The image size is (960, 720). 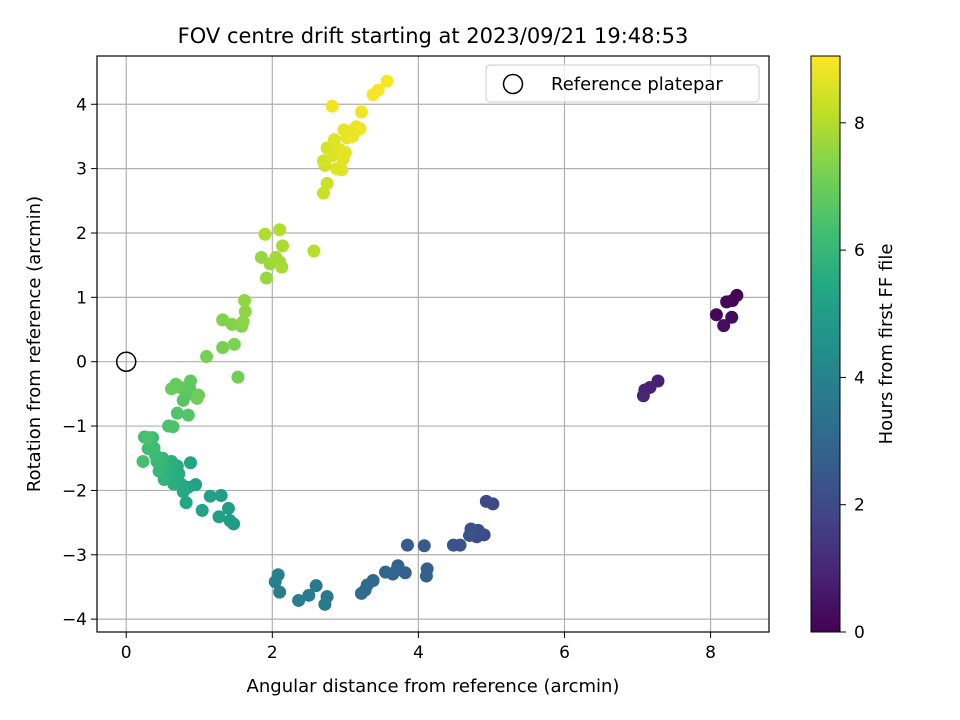 What do you see at coordinates (859, 506) in the screenshot?
I see `colorbar-tick-label: 2` at bounding box center [859, 506].